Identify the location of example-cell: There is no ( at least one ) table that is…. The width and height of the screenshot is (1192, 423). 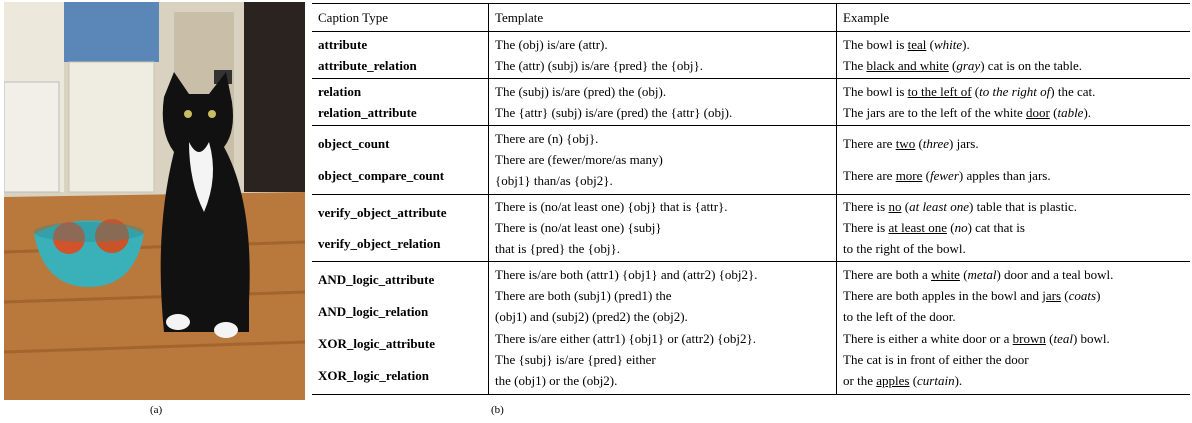
(1013, 228).